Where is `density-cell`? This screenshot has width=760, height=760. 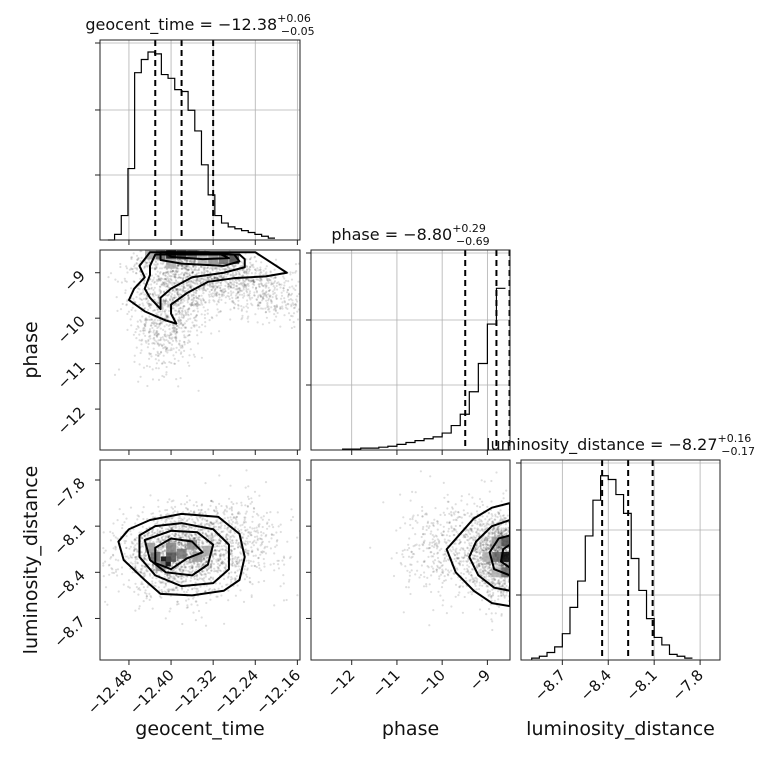 density-cell is located at coordinates (192, 544).